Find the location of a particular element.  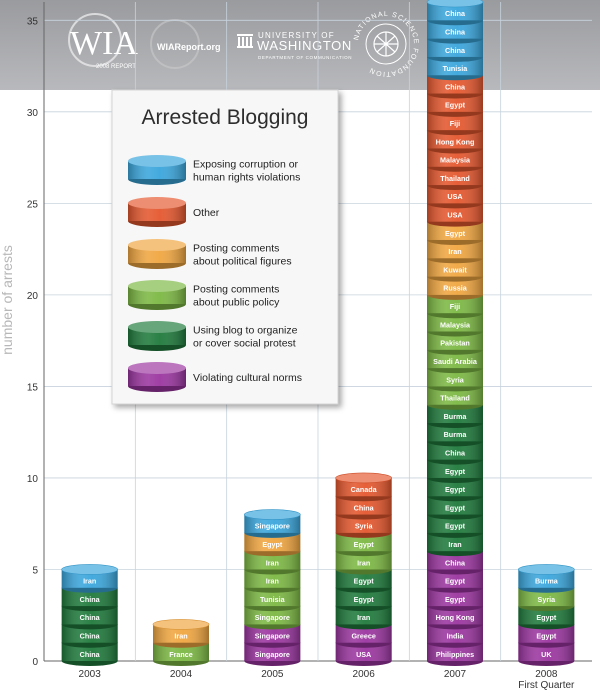

segment-label: Tunisia is located at coordinates (273, 599).